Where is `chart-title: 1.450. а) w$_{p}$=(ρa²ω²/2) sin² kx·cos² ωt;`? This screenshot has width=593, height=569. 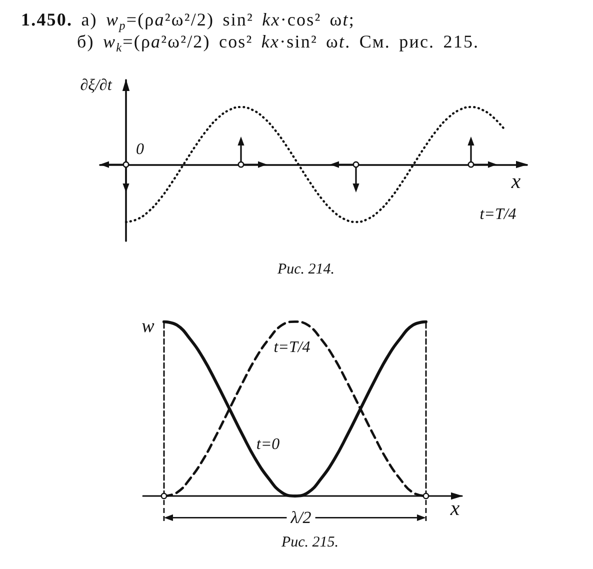
chart-title: 1.450. а) w$_{p}$=(ρa²ω²/2) sin² kx·cos² ωt; is located at coordinates (188, 21).